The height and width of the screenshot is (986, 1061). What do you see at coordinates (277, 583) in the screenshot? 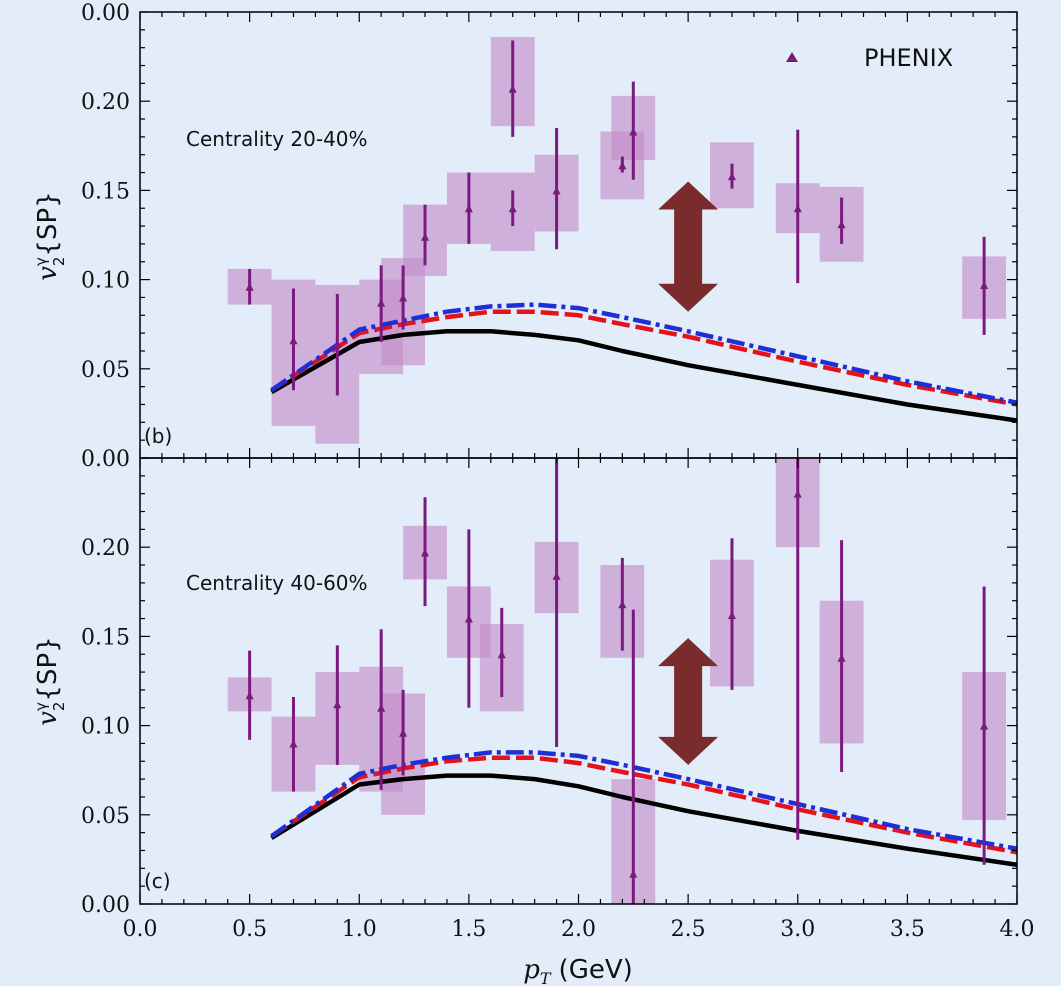
I see `annotation-c: Centrality 40-60%` at bounding box center [277, 583].